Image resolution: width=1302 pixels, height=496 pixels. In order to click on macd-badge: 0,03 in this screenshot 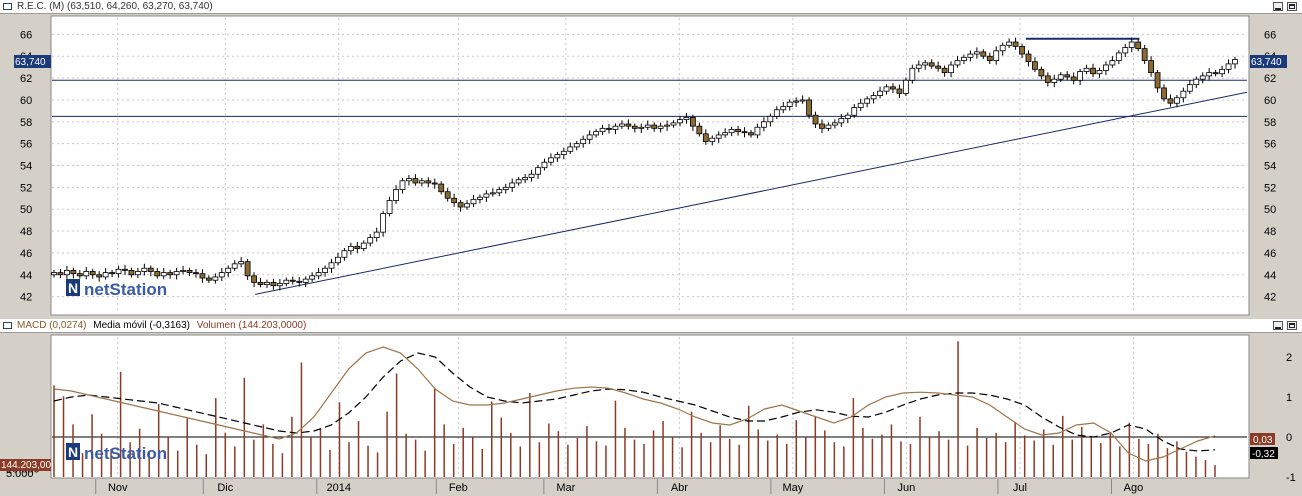, I will do `click(1262, 439)`.